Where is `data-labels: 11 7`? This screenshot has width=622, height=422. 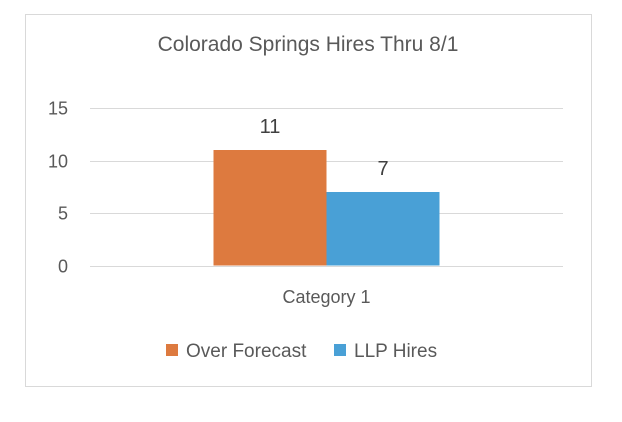 data-labels: 11 7 is located at coordinates (324, 148).